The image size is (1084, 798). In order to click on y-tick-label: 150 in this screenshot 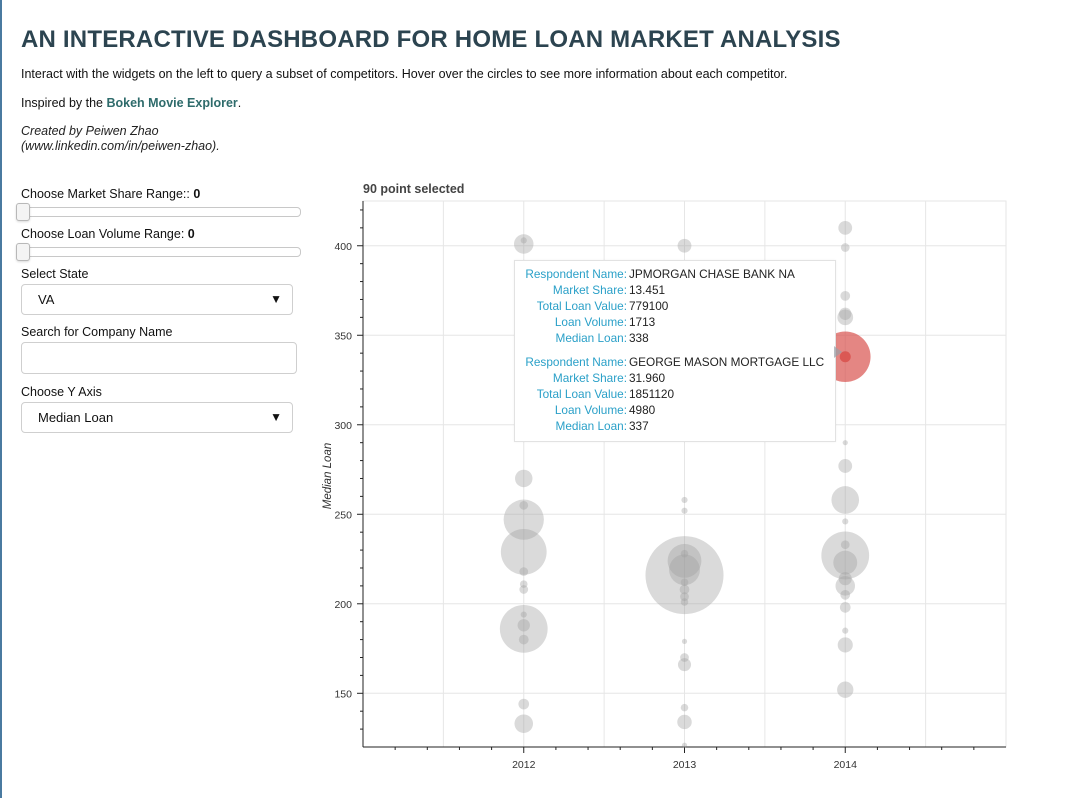, I will do `click(343, 694)`.